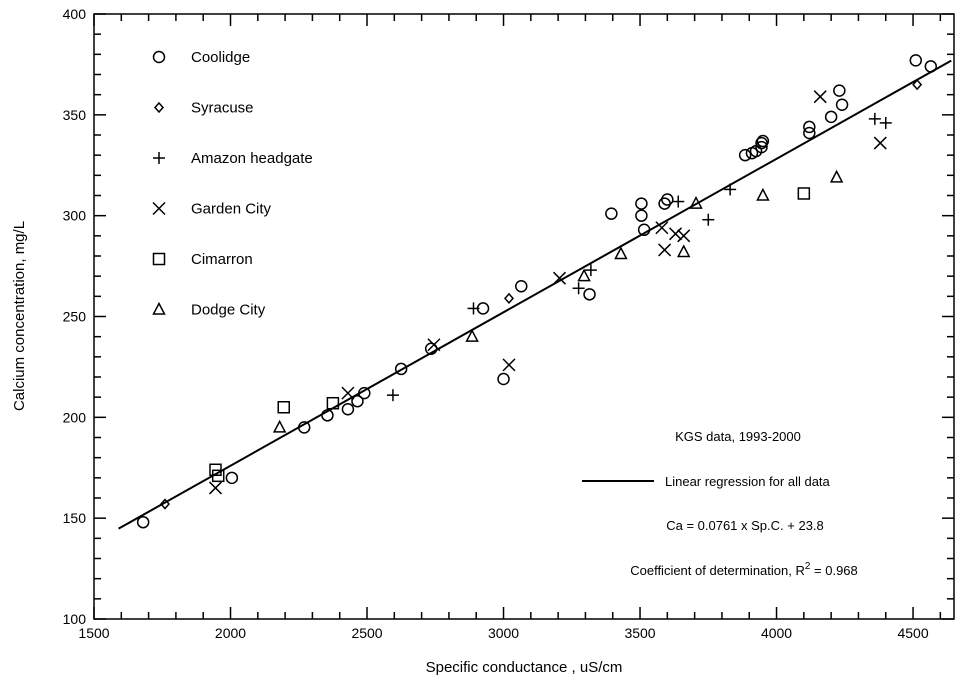 This screenshot has height=679, width=964. What do you see at coordinates (159, 308) in the screenshot?
I see `legend-marker-dodge-city` at bounding box center [159, 308].